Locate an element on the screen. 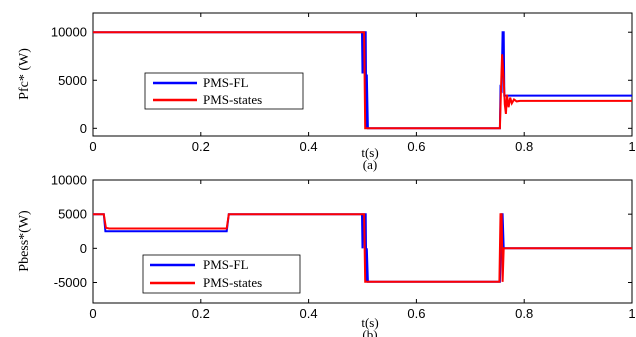 The width and height of the screenshot is (636, 337). panel-label-b: (b) is located at coordinates (369, 332).